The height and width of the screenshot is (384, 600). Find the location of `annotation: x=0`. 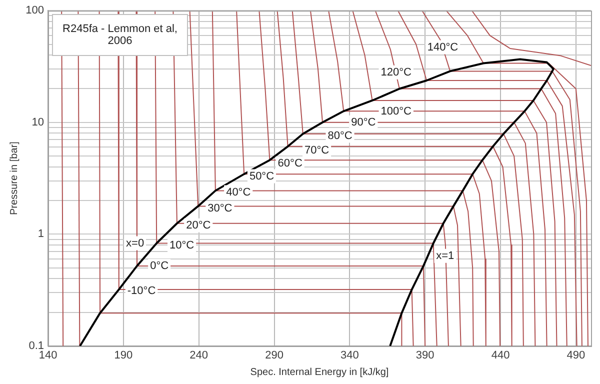

annotation: x=0 is located at coordinates (135, 243).